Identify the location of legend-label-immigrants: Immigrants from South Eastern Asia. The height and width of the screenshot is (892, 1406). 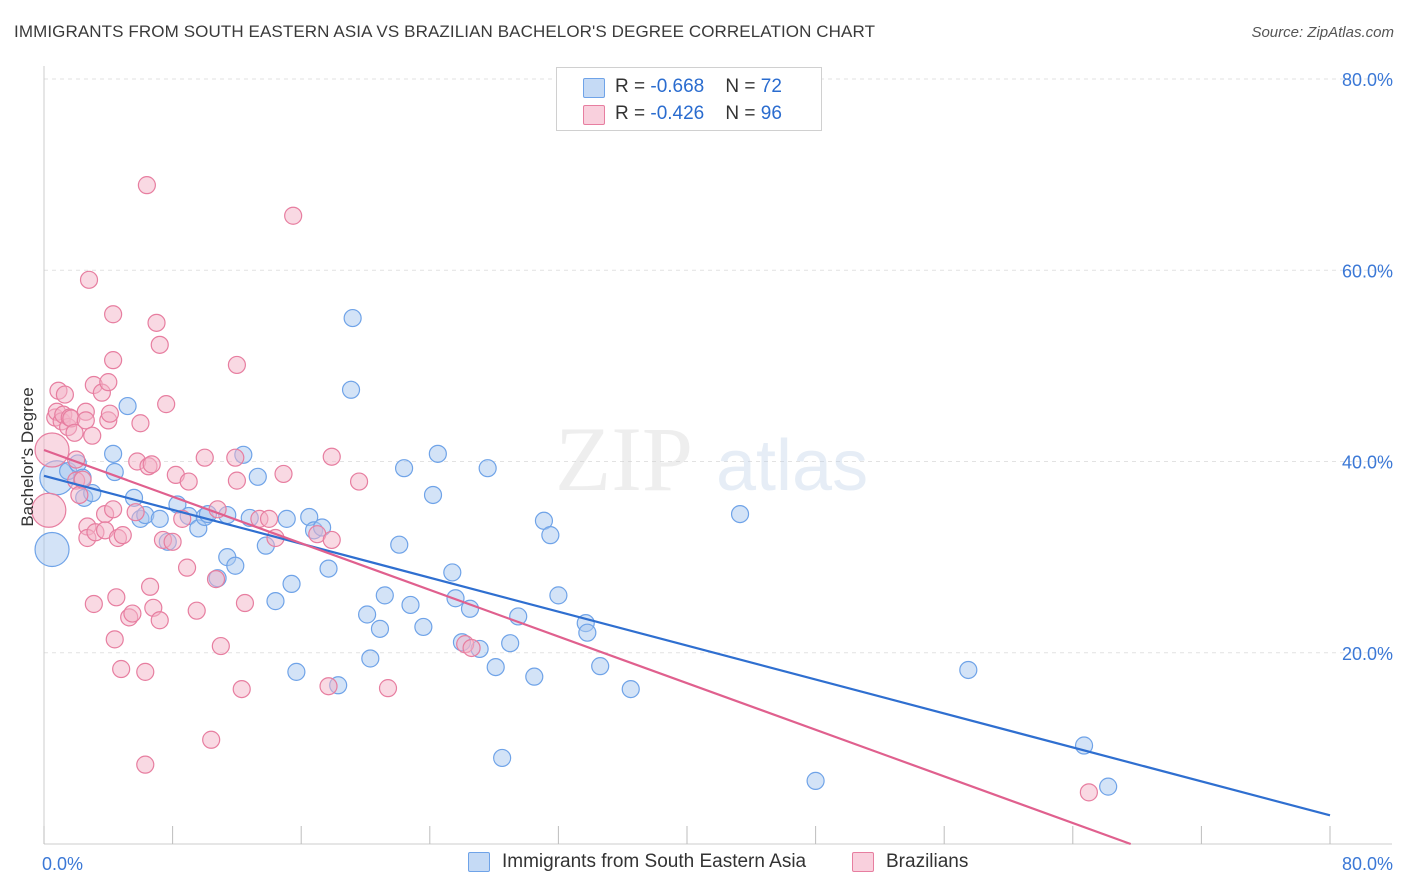
(654, 861).